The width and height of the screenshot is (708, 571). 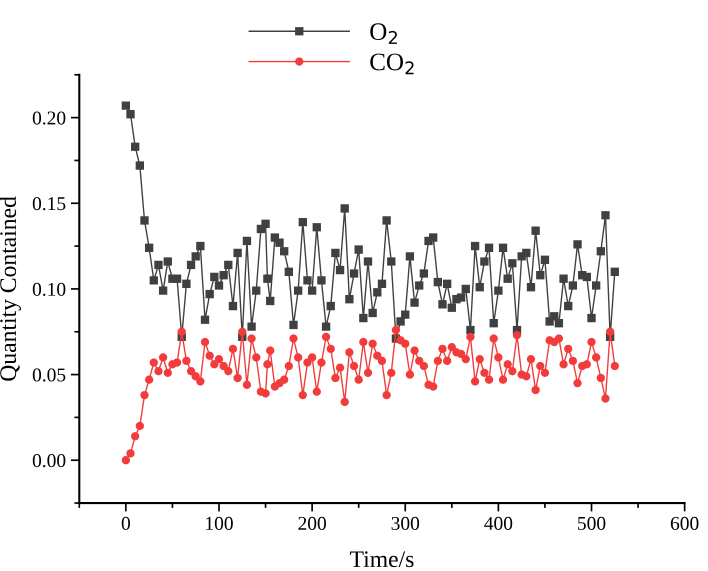 I want to click on x-tick-label: 100, so click(x=219, y=523).